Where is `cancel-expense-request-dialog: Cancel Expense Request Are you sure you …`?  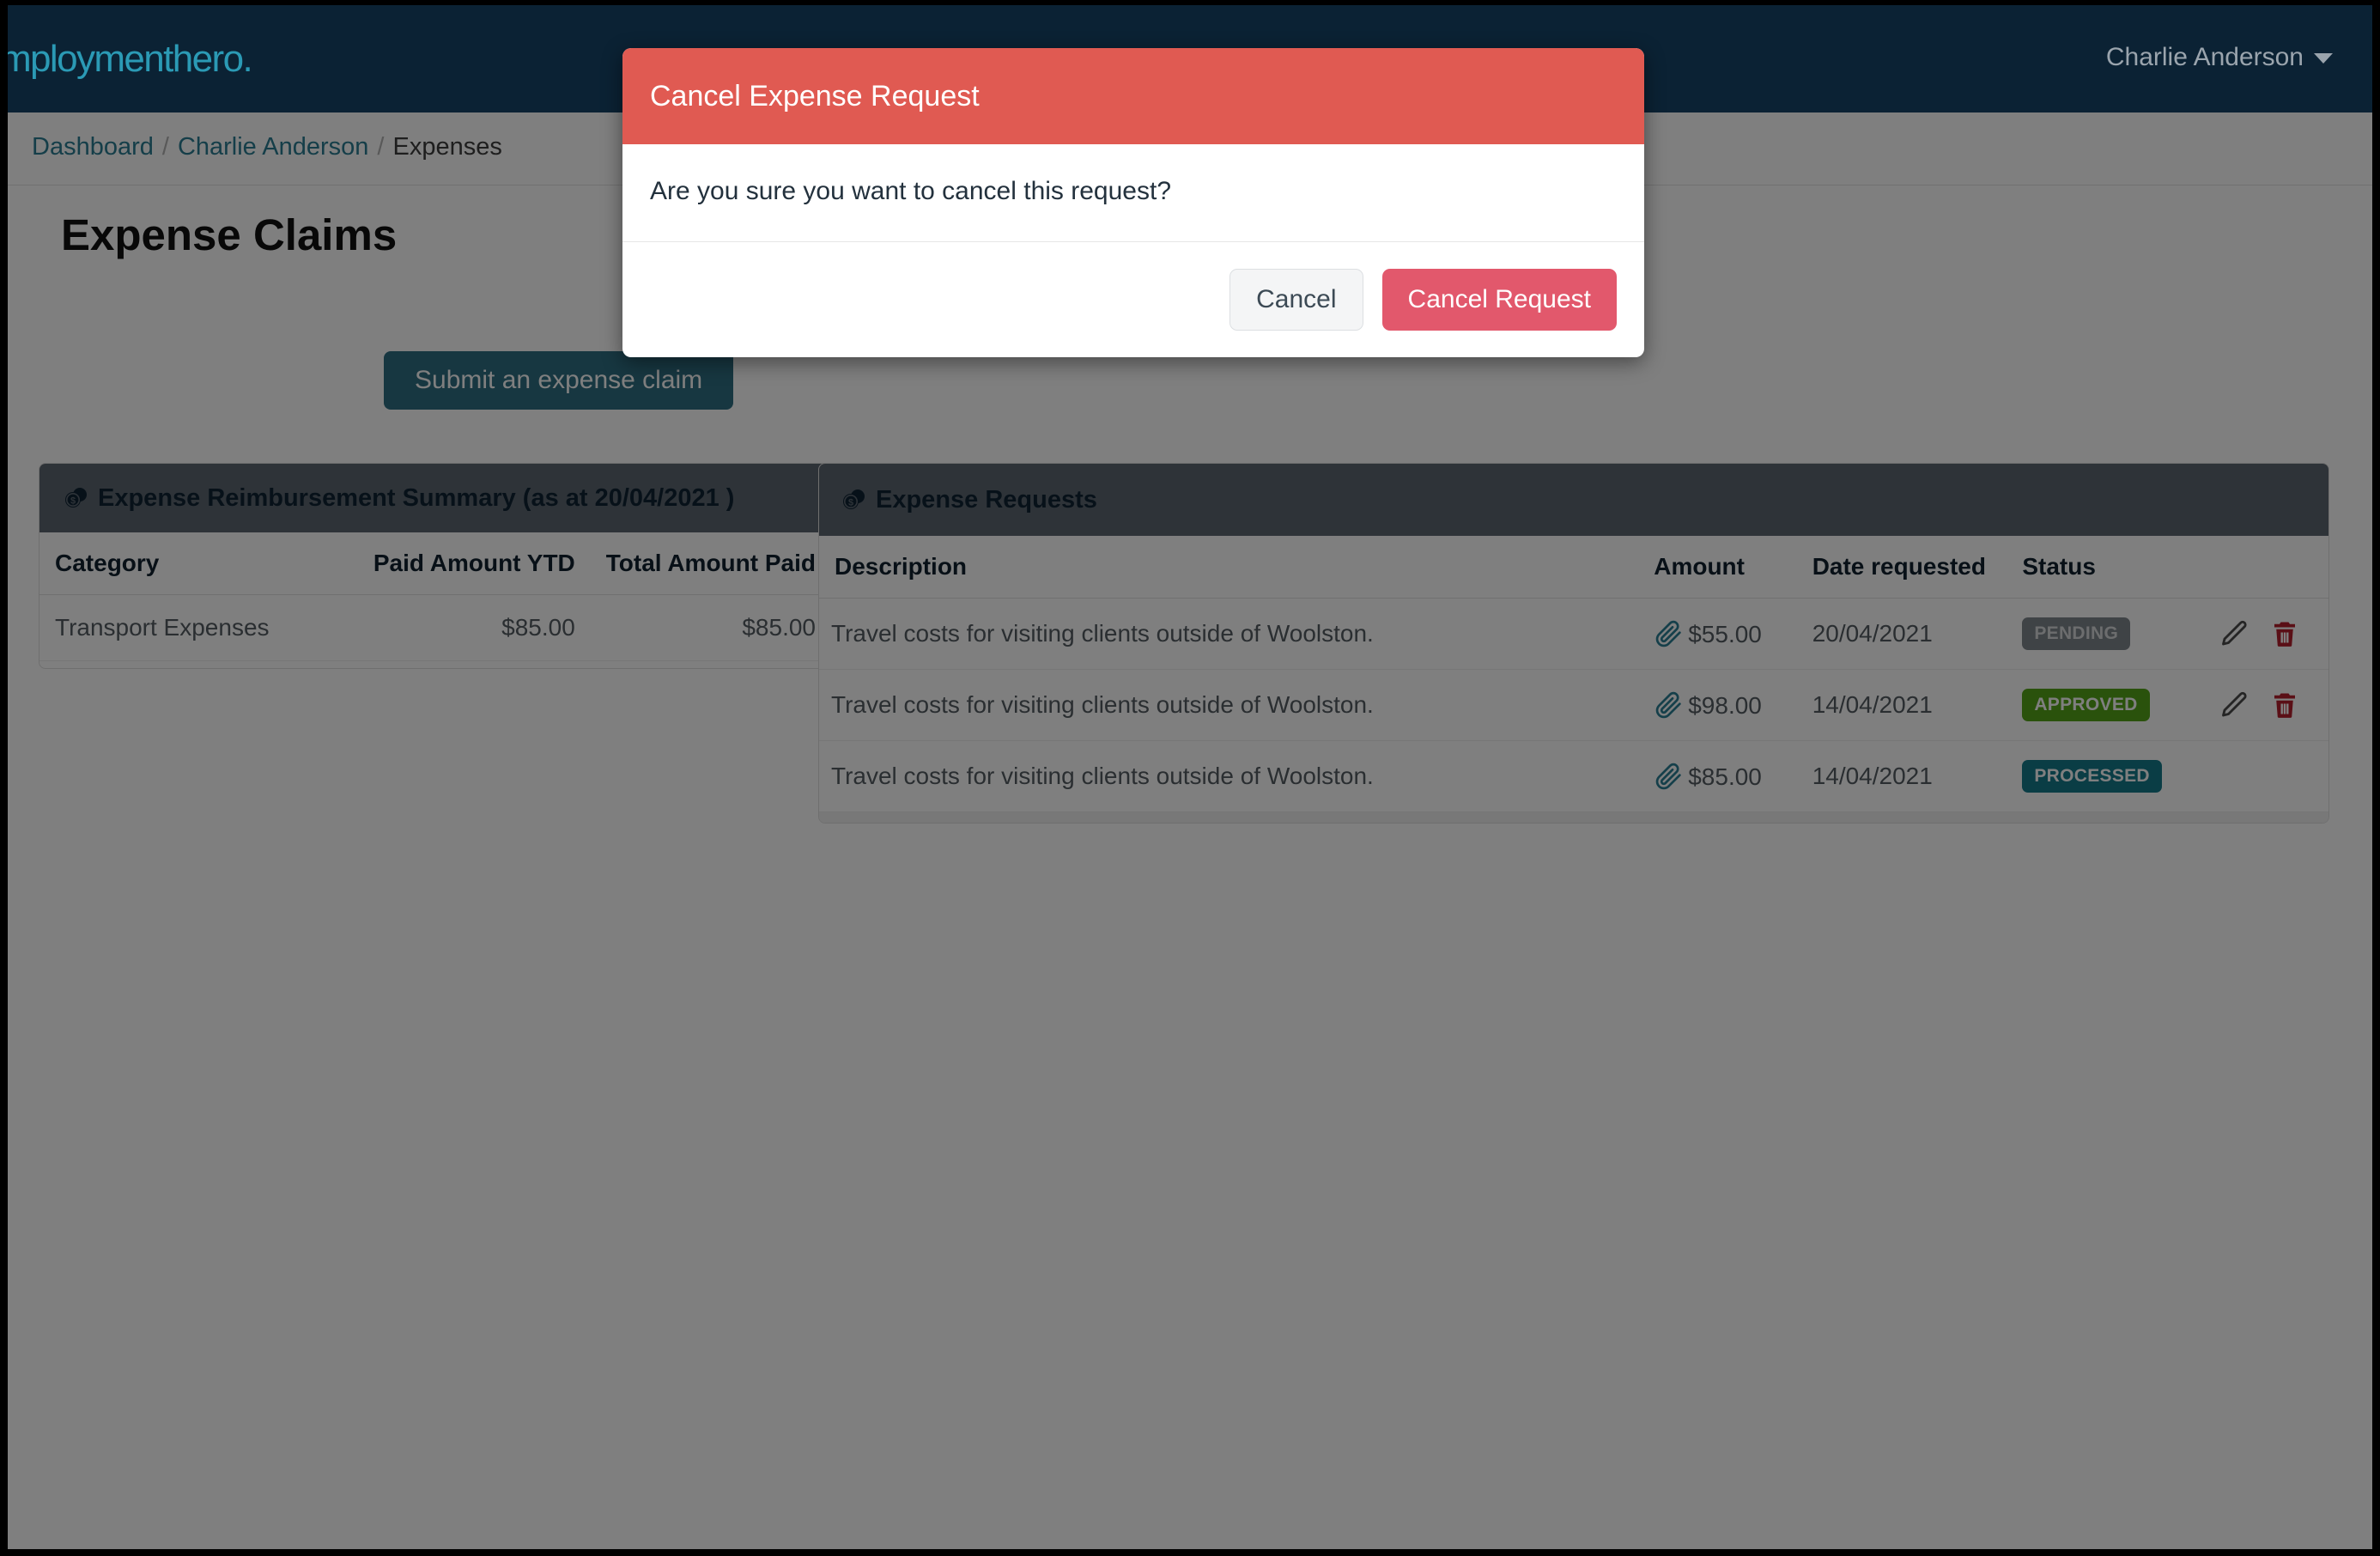 cancel-expense-request-dialog: Cancel Expense Request Are you sure you … is located at coordinates (1133, 202).